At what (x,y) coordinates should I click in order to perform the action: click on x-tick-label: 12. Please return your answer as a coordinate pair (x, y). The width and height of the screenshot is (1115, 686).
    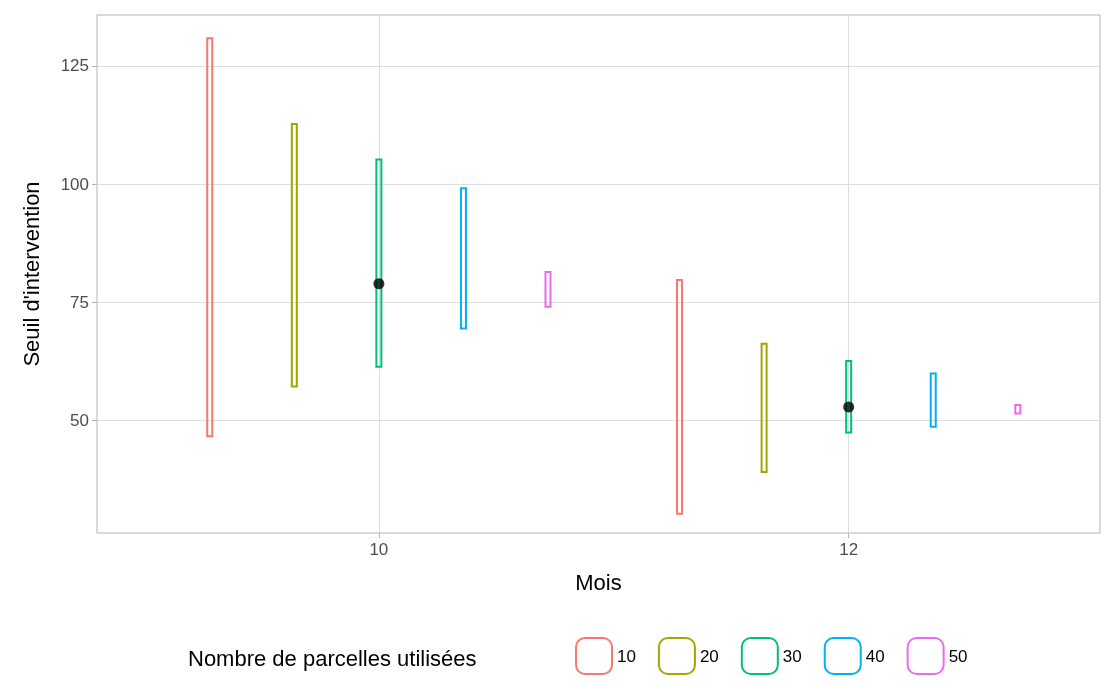
    Looking at the image, I should click on (849, 549).